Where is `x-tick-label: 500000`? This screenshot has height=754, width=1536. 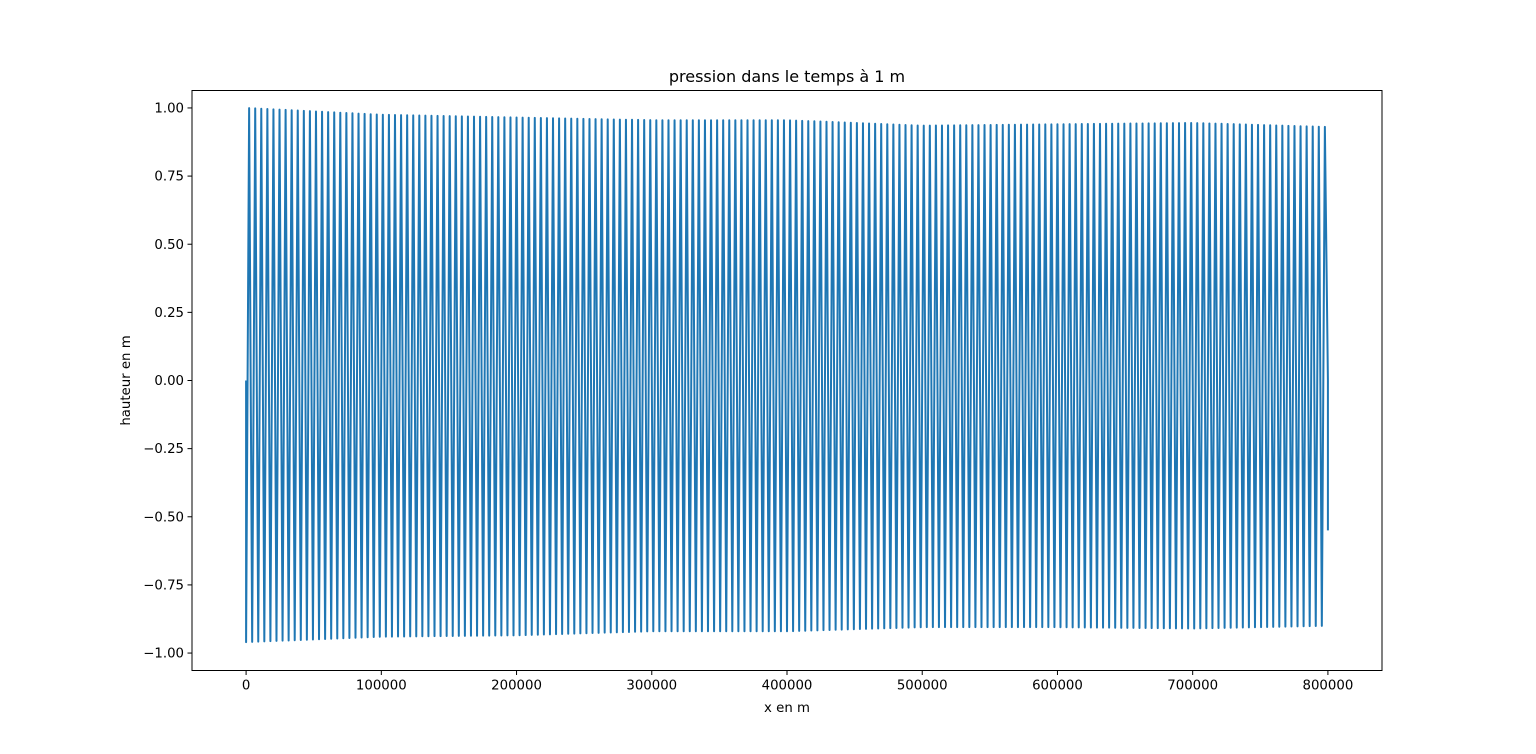
x-tick-label: 500000 is located at coordinates (922, 686).